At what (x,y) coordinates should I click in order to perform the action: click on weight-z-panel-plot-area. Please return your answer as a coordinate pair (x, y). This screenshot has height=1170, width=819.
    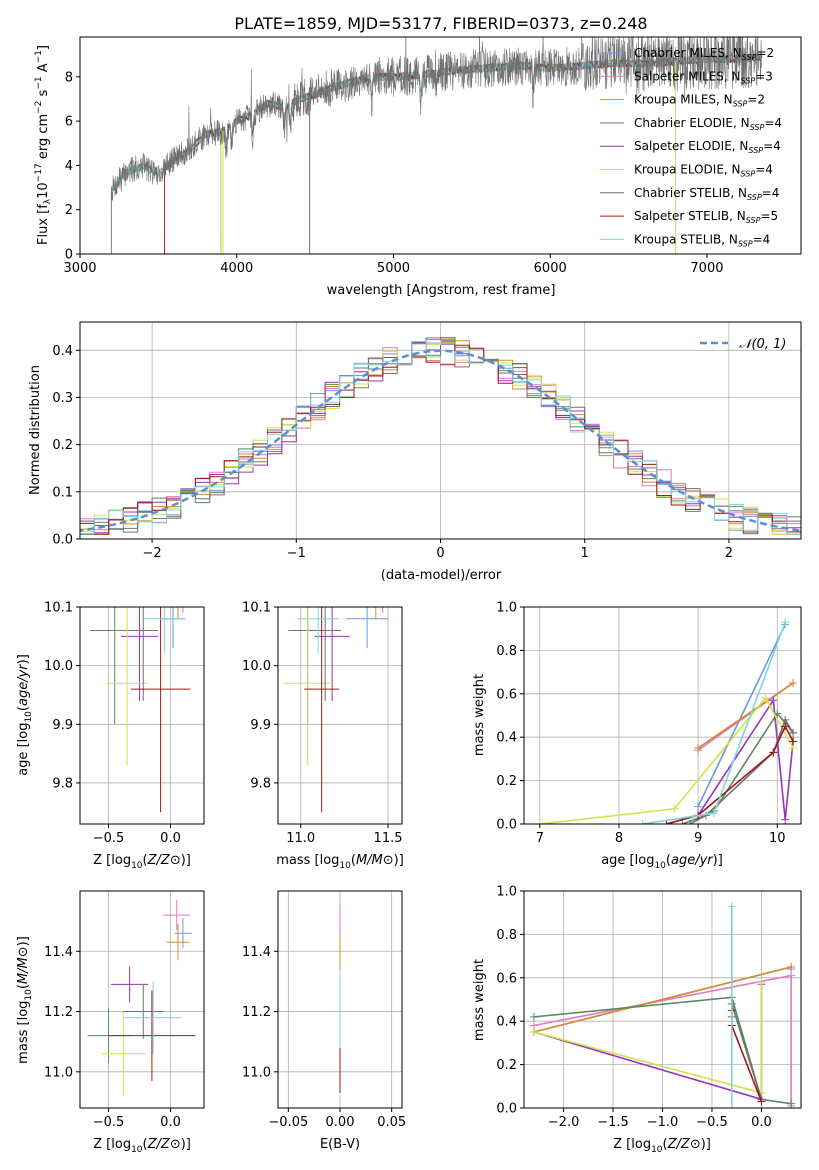
    Looking at the image, I should click on (662, 1005).